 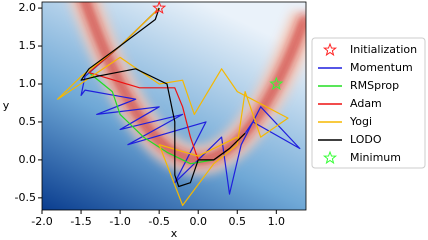 What do you see at coordinates (277, 221) in the screenshot?
I see `x-tick-label: 1.0` at bounding box center [277, 221].